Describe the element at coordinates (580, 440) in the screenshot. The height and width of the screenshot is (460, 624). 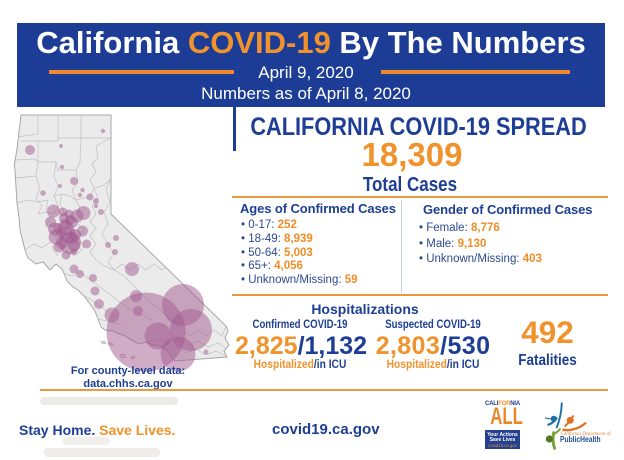
I see `svg-text: PublicHealth` at that location.